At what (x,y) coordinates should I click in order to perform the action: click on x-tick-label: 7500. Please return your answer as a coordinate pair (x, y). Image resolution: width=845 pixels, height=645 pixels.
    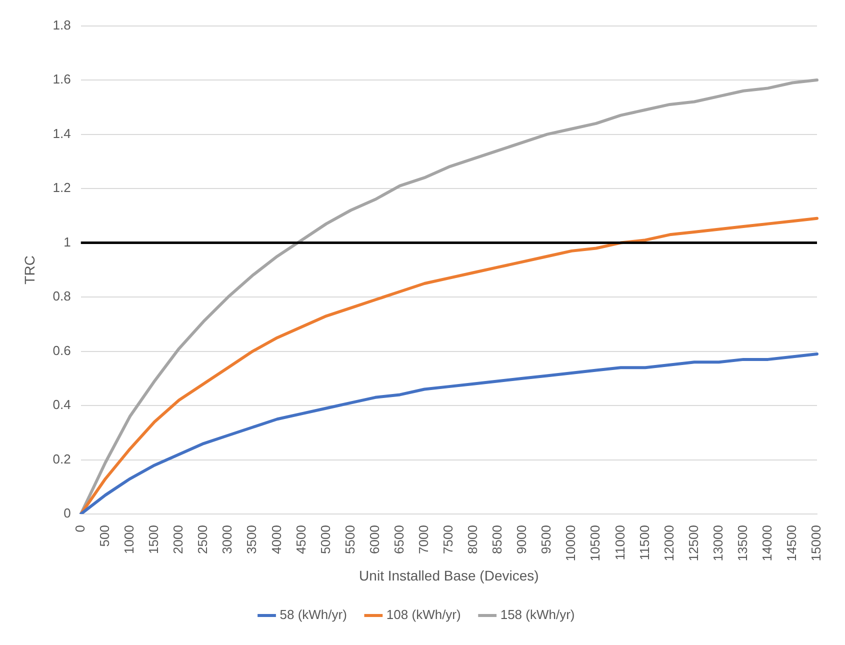
    Looking at the image, I should click on (448, 539).